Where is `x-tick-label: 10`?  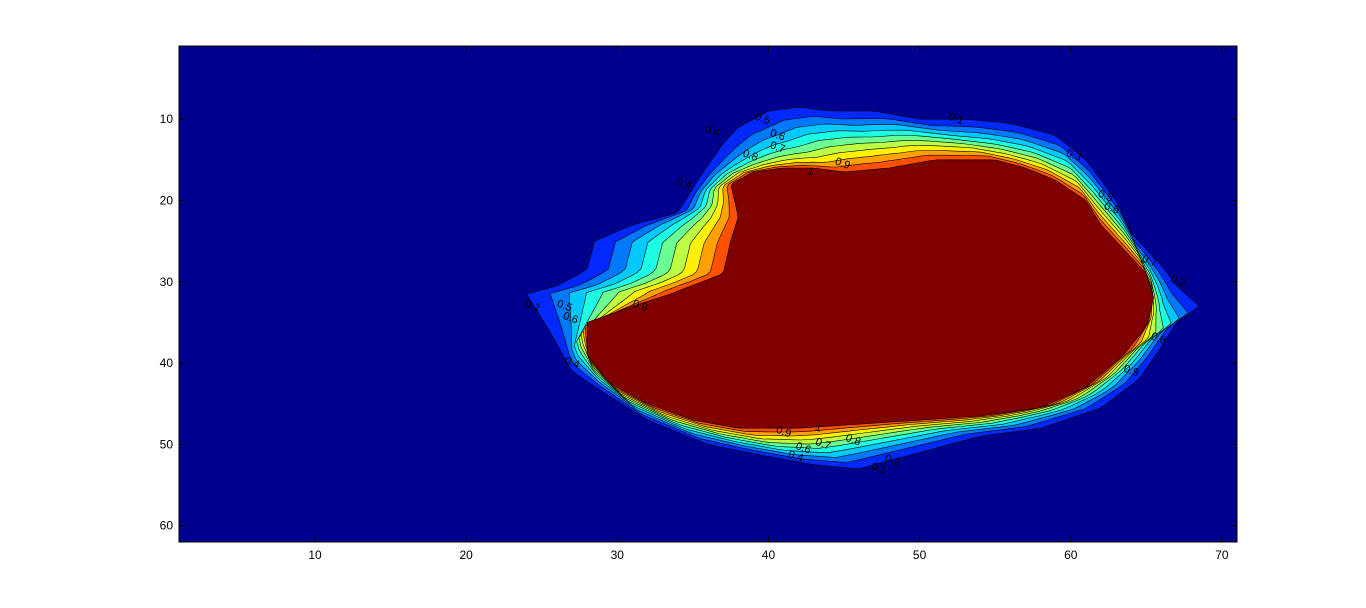 x-tick-label: 10 is located at coordinates (315, 555).